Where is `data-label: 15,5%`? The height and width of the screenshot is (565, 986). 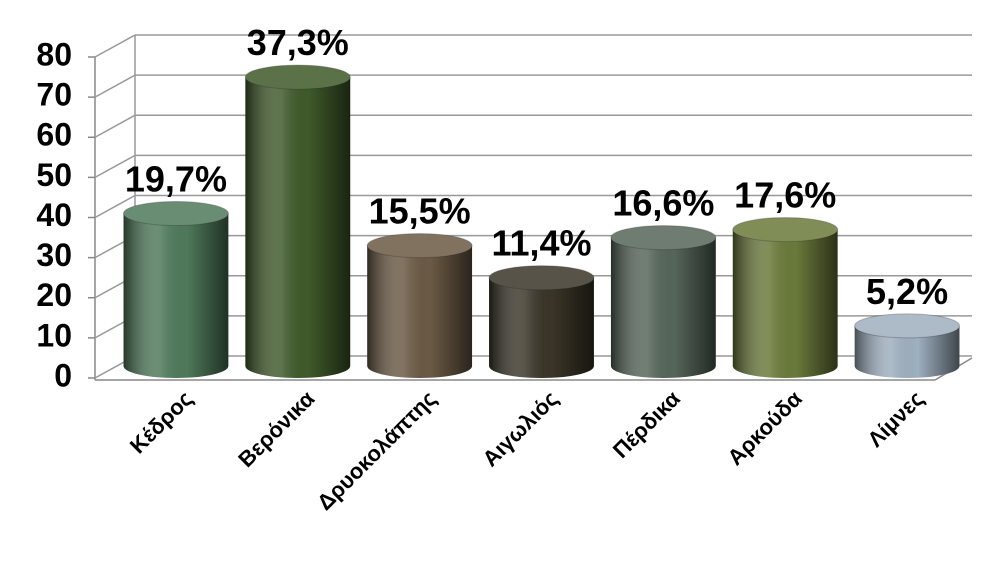 data-label: 15,5% is located at coordinates (420, 211).